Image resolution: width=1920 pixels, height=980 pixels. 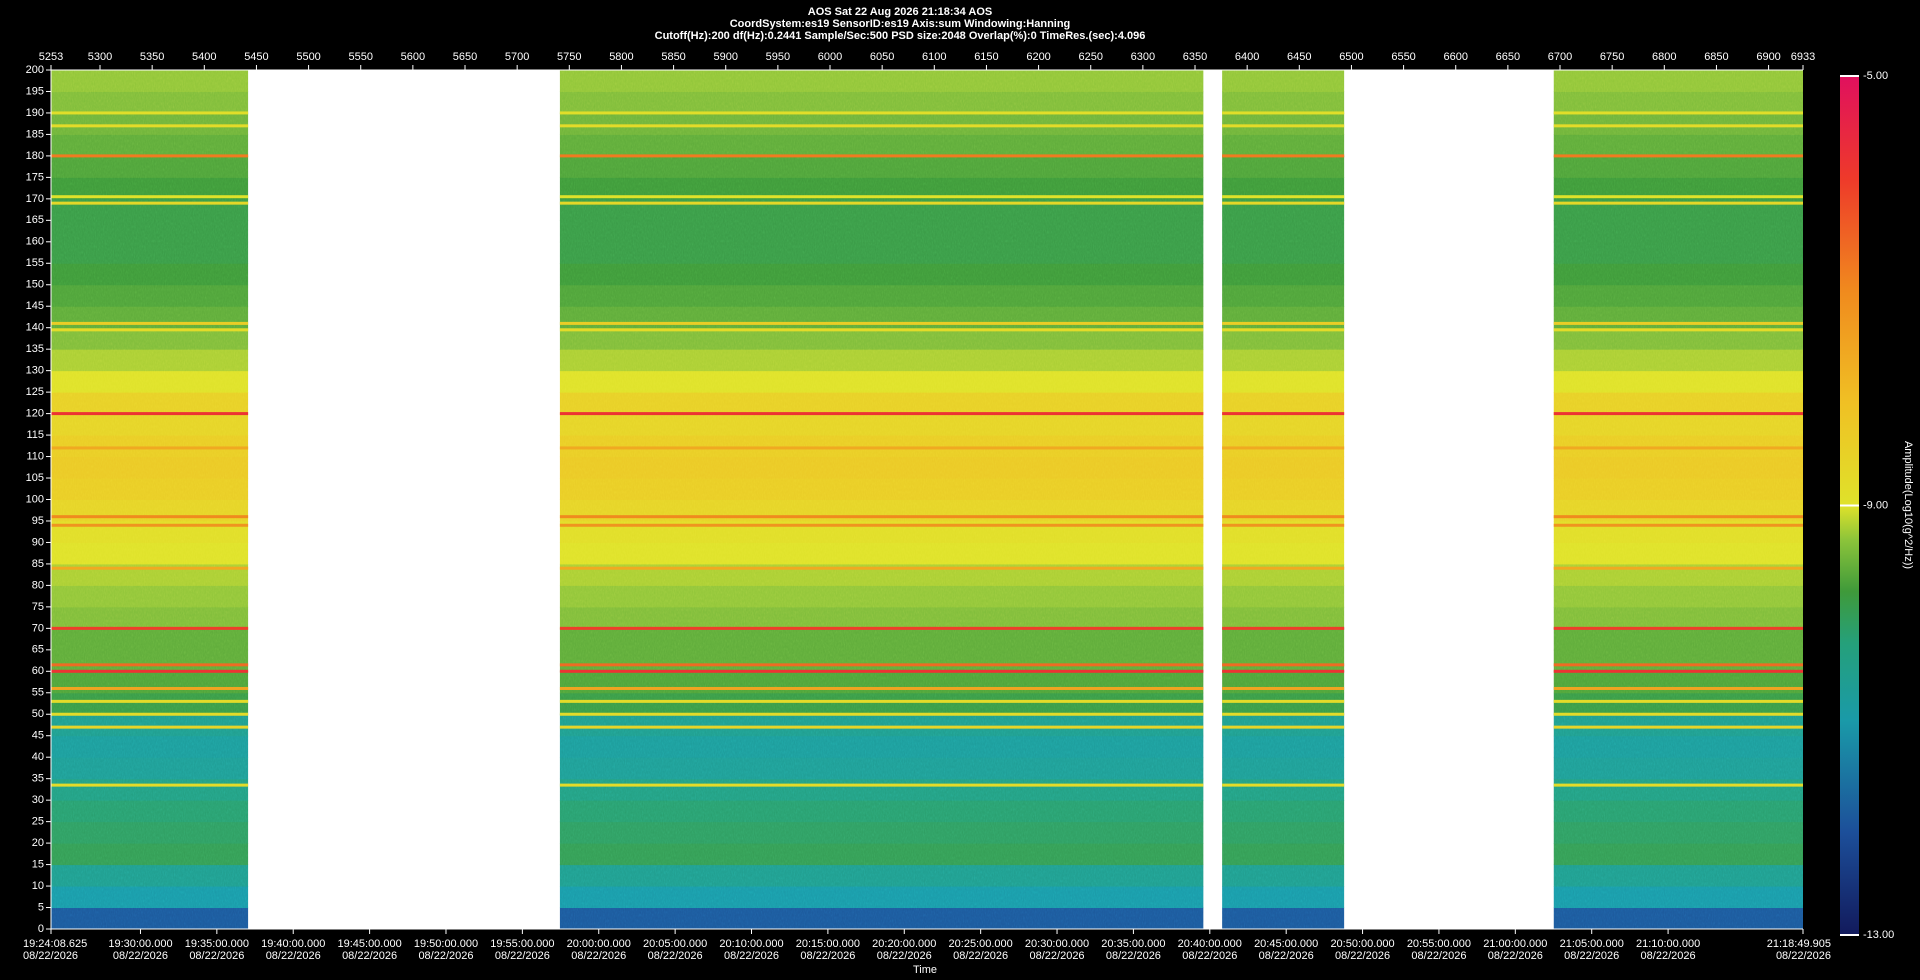 I want to click on x-tick-label: 6150, so click(x=986, y=57).